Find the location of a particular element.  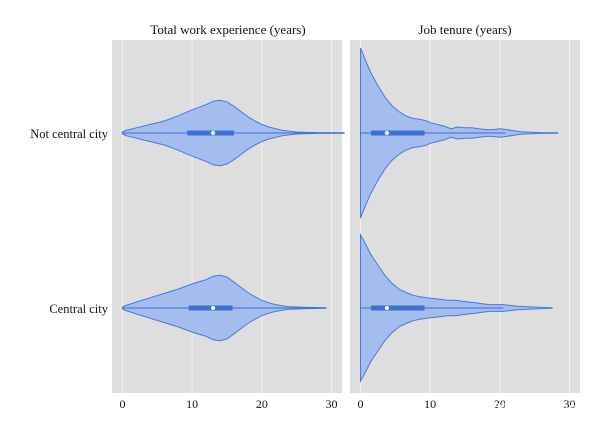

row-label-not-central-city: Not central city is located at coordinates (69, 134).